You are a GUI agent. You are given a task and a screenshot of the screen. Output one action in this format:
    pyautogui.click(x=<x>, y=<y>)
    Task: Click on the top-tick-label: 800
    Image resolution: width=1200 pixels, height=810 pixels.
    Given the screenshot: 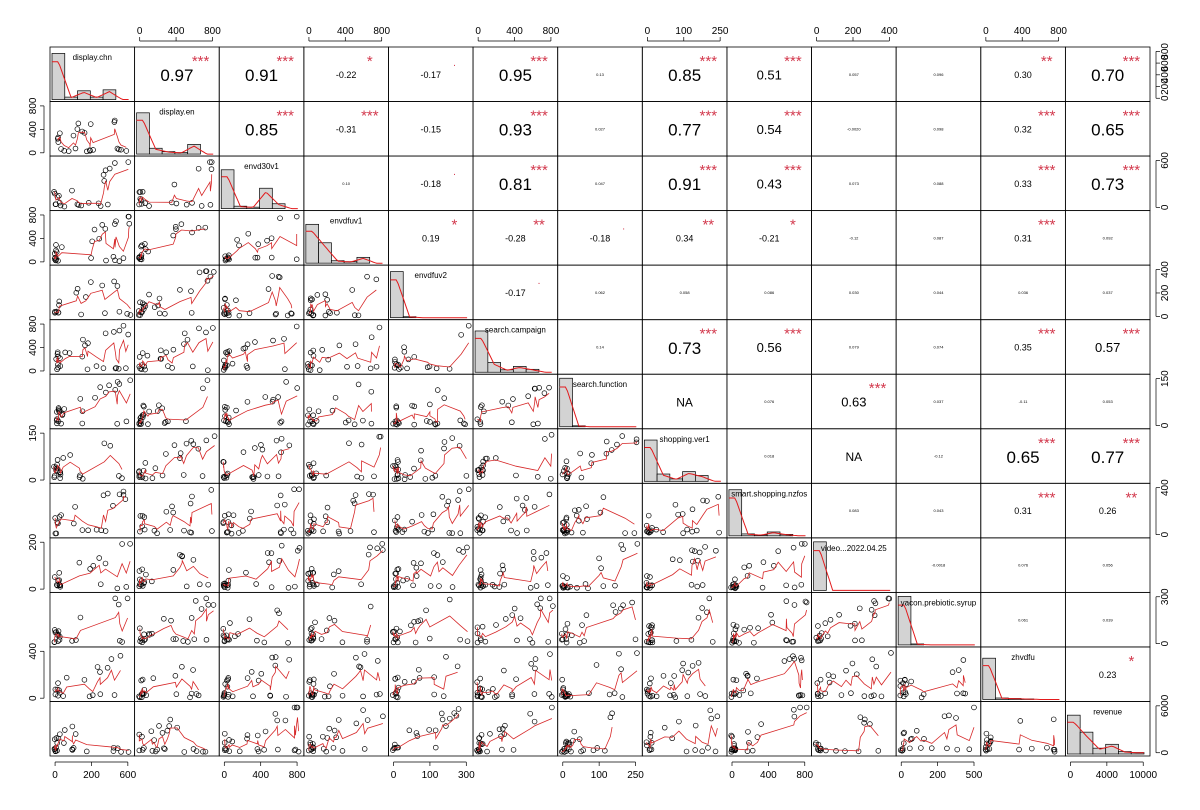 What is the action you would take?
    pyautogui.click(x=212, y=31)
    